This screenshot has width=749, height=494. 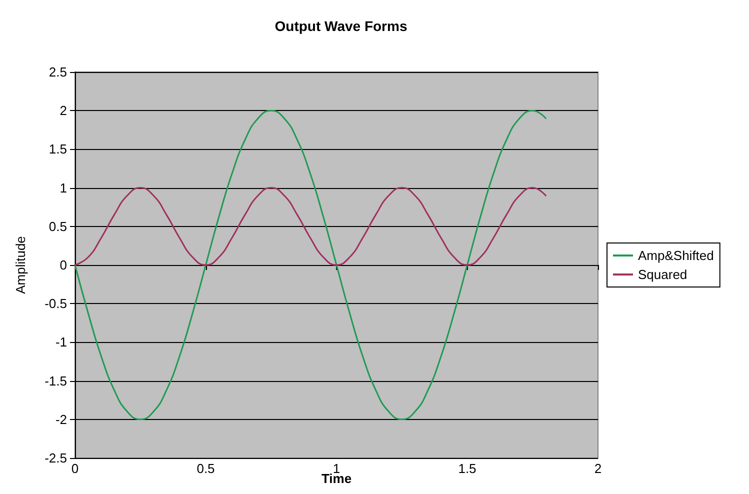 What do you see at coordinates (310, 226) in the screenshot?
I see `line-series` at bounding box center [310, 226].